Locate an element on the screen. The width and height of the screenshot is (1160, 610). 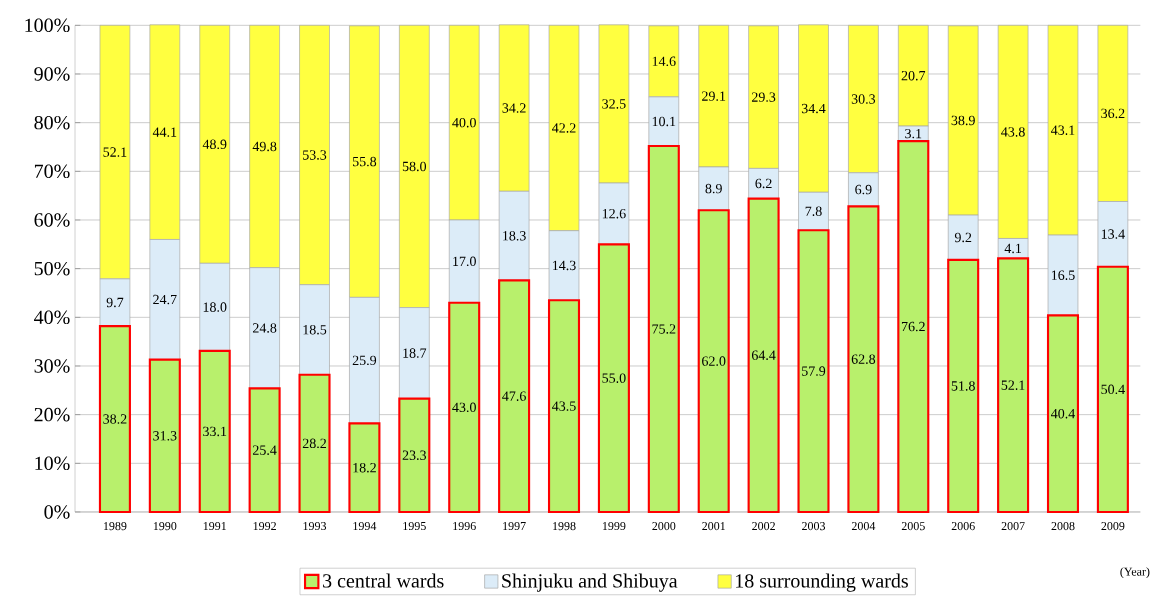
data-label: 50.4 is located at coordinates (1113, 389).